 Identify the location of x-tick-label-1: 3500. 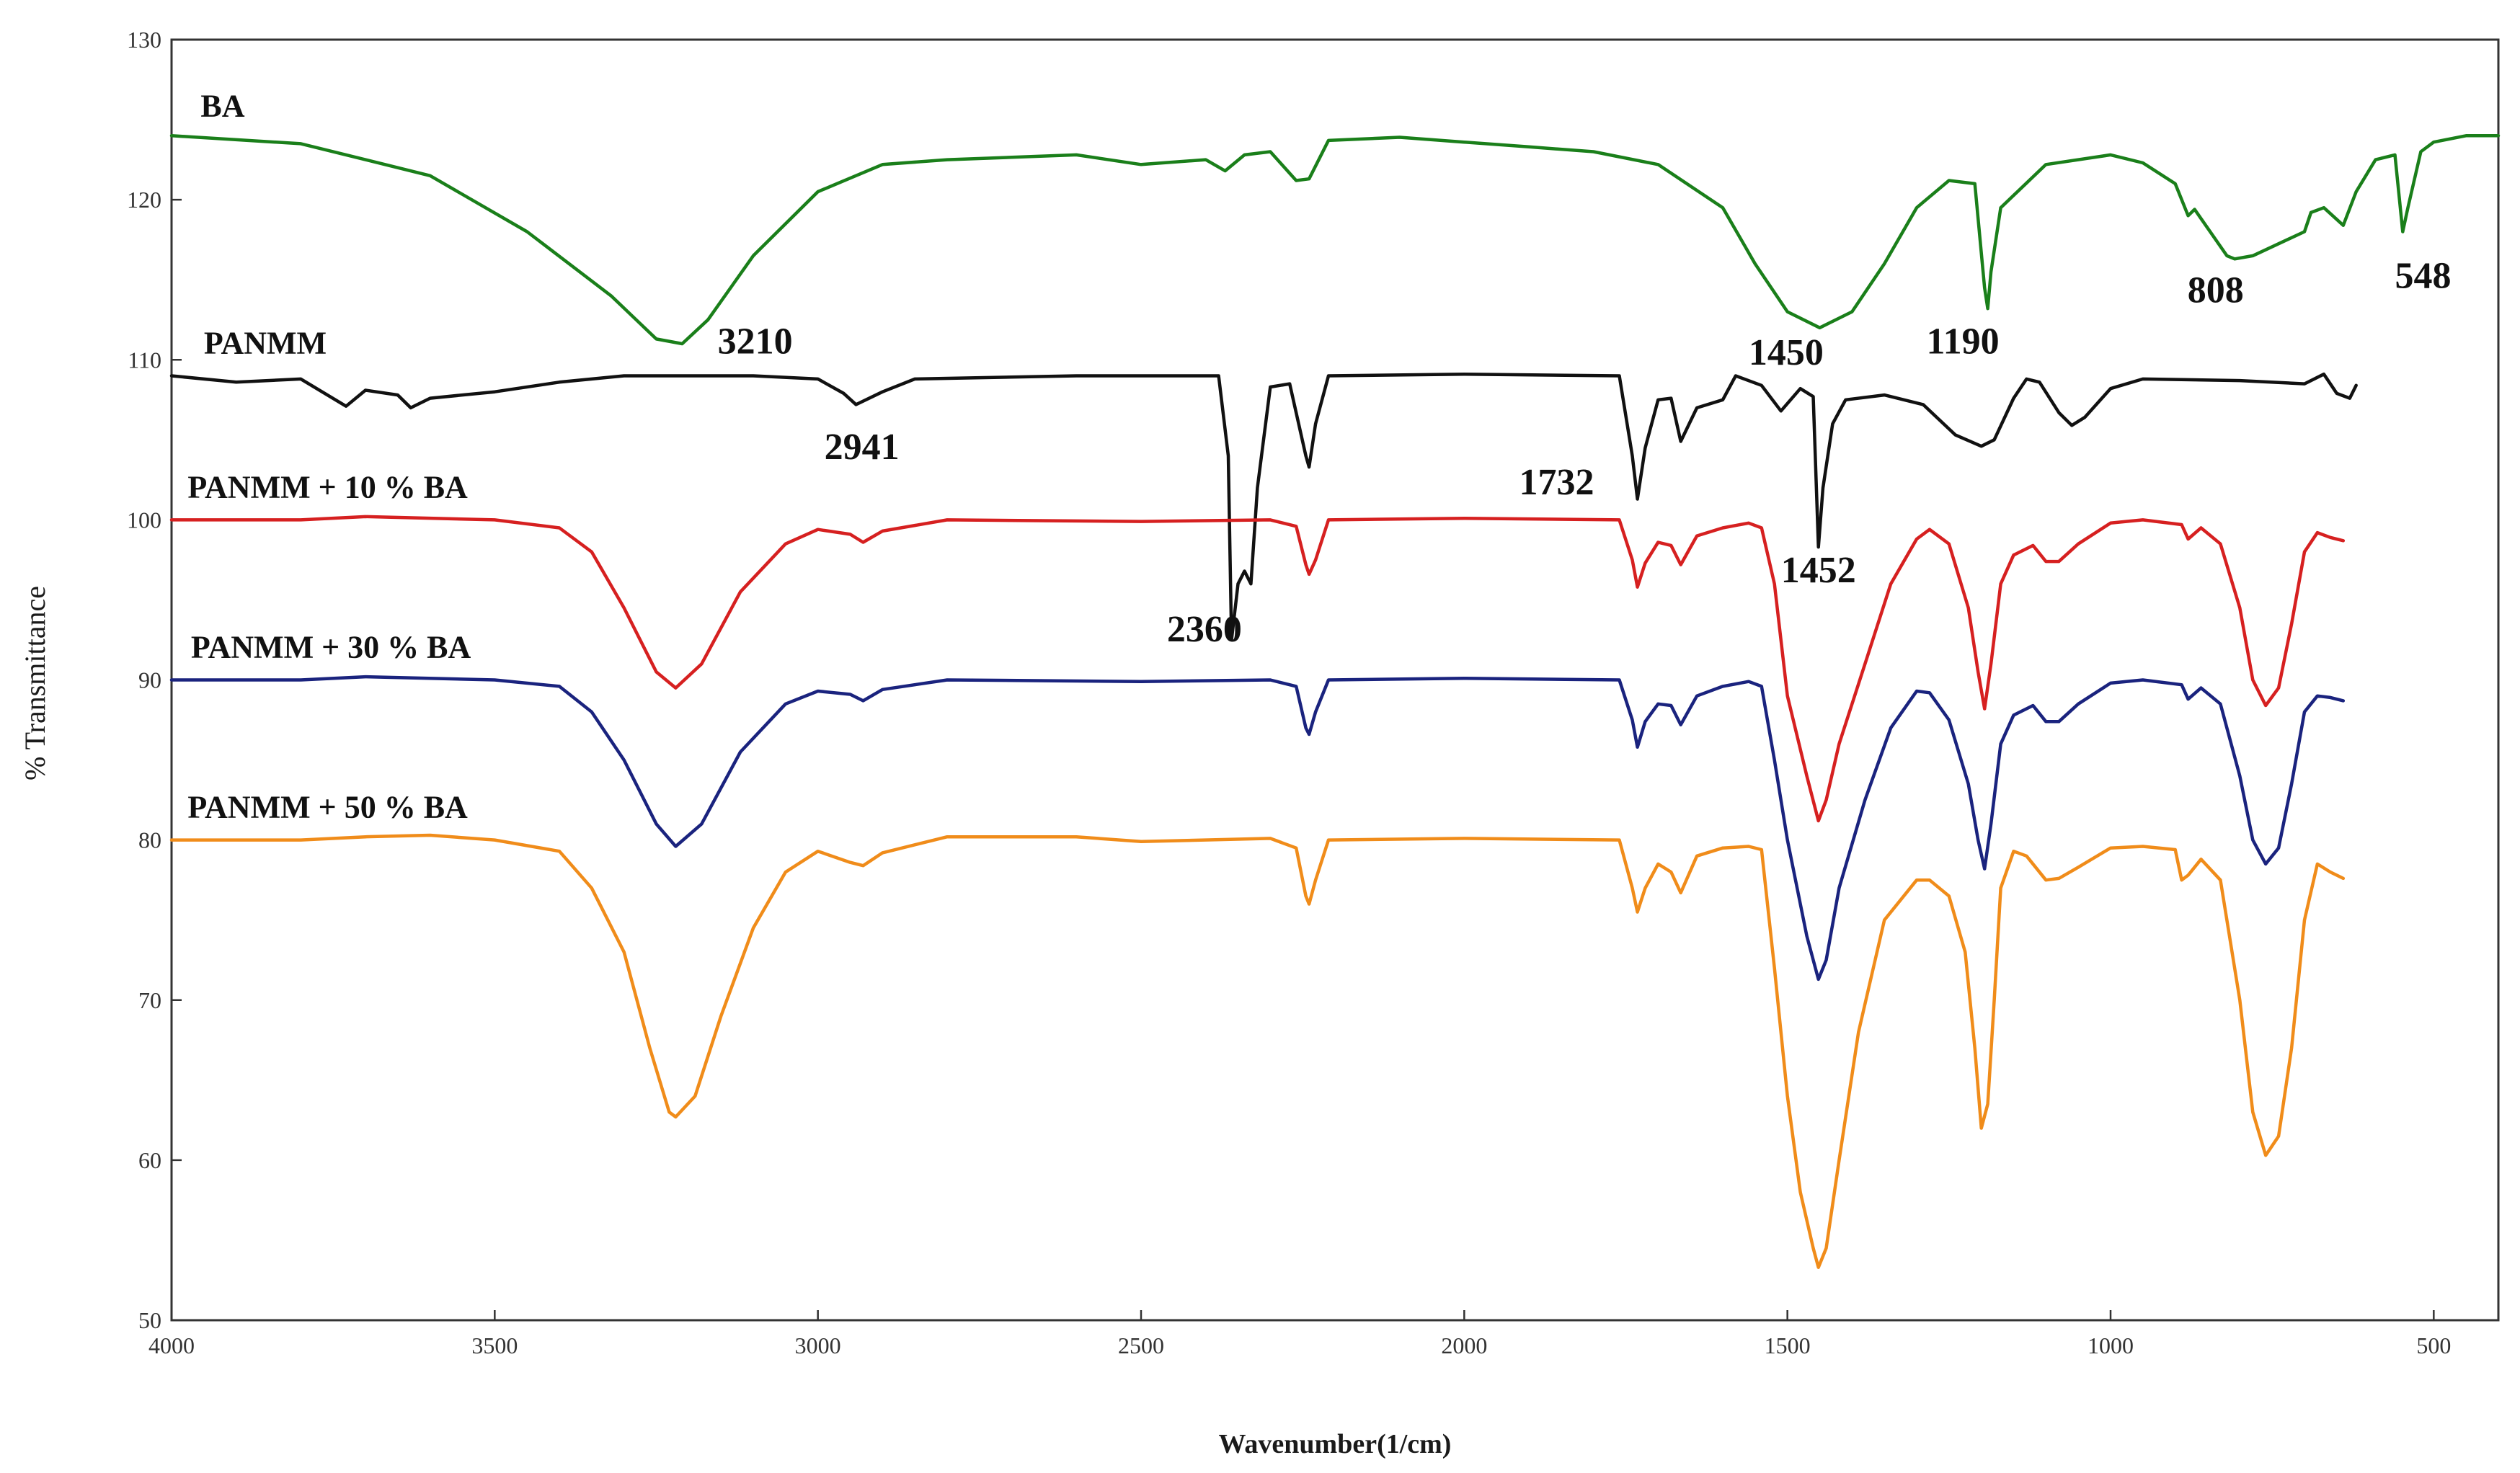
(494, 1345).